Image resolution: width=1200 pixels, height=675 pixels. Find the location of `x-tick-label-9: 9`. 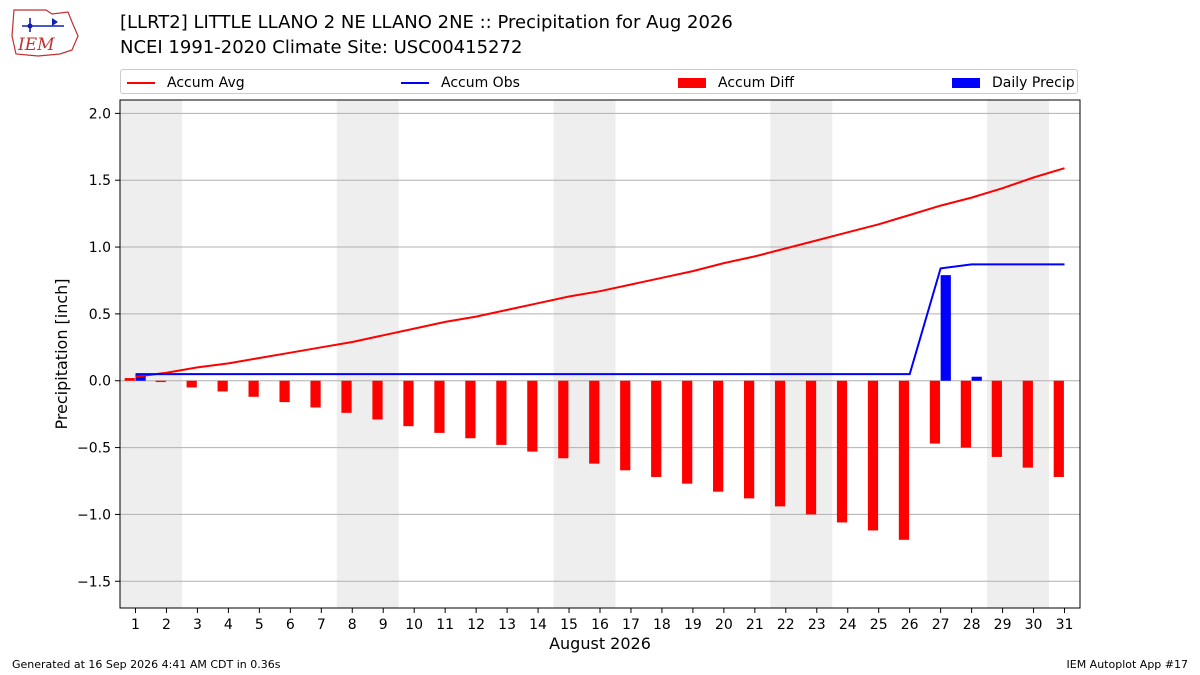

x-tick-label-9: 9 is located at coordinates (383, 625).